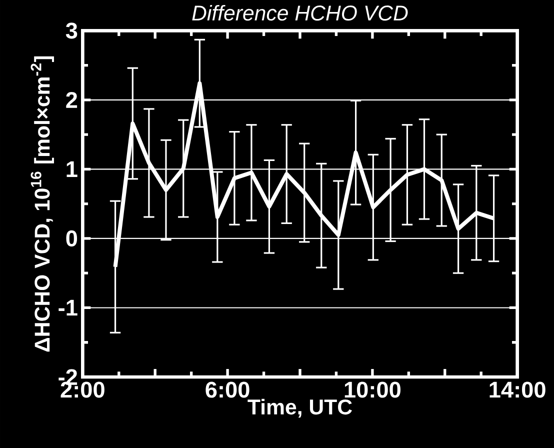 The width and height of the screenshot is (554, 448). What do you see at coordinates (518, 390) in the screenshot?
I see `x-tick-label: 14:00` at bounding box center [518, 390].